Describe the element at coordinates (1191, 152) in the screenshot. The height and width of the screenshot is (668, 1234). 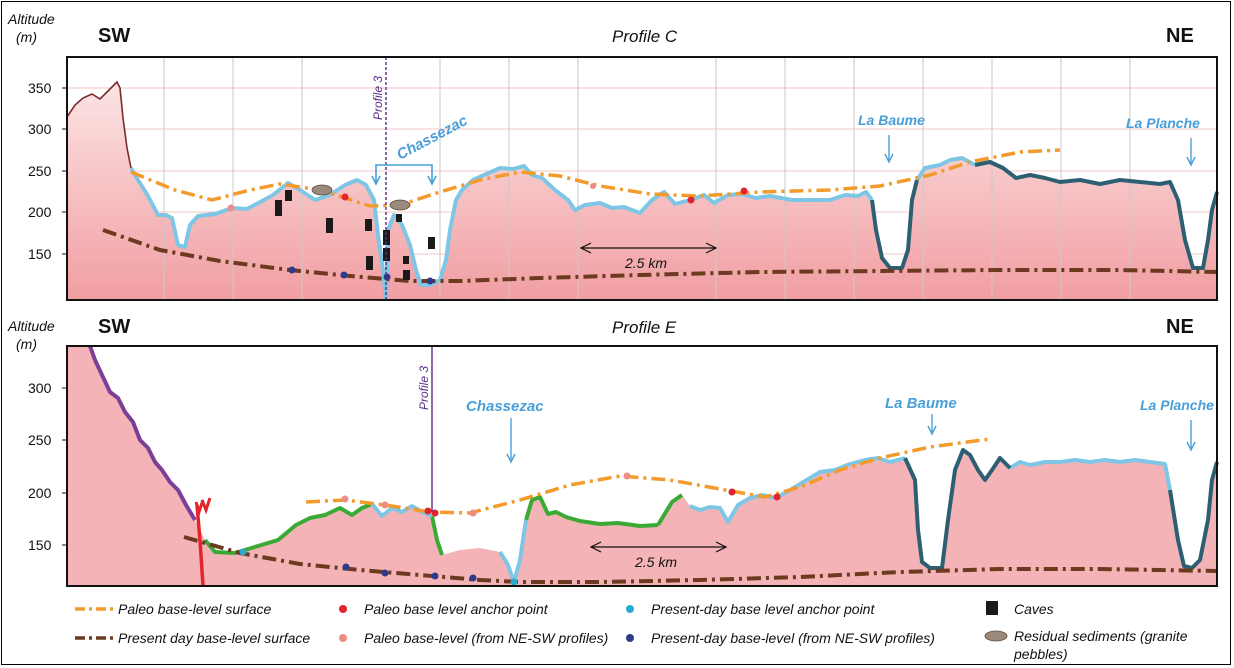
I see `profile-c-la-planche-arrow` at that location.